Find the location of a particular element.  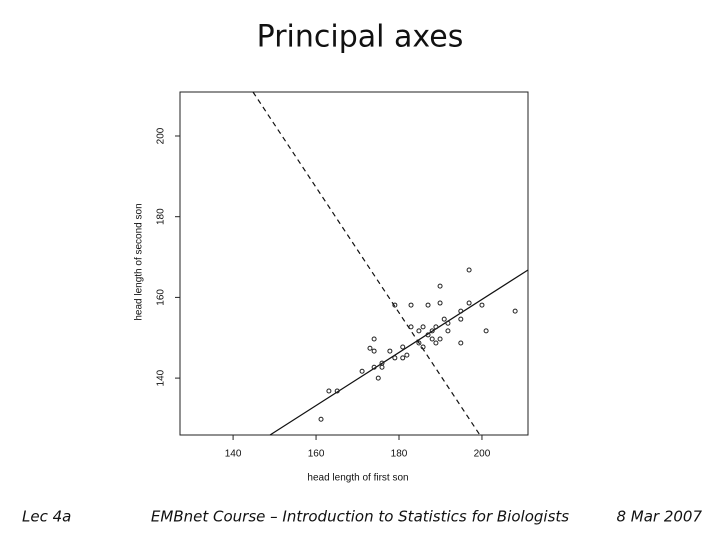

y-tick-label: 180 is located at coordinates (161, 216).